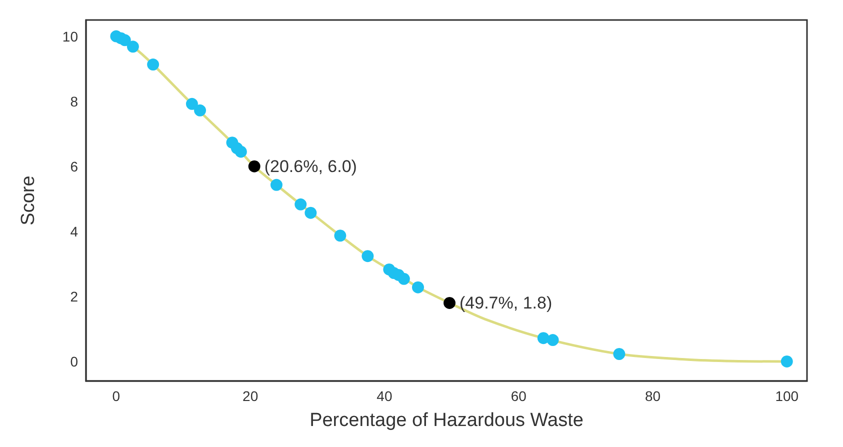 Image resolution: width=843 pixels, height=447 pixels. What do you see at coordinates (518, 396) in the screenshot?
I see `x-tick-label: 60` at bounding box center [518, 396].